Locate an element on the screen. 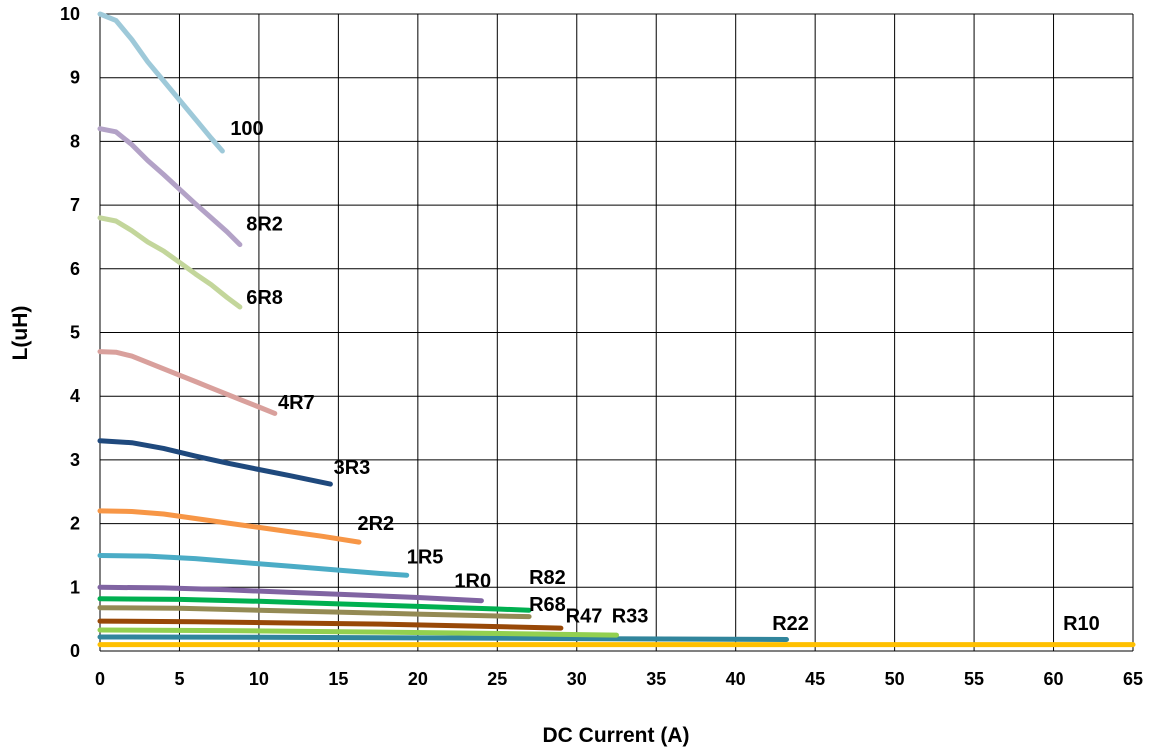 This screenshot has height=753, width=1153. series-line-r47 is located at coordinates (330, 624).